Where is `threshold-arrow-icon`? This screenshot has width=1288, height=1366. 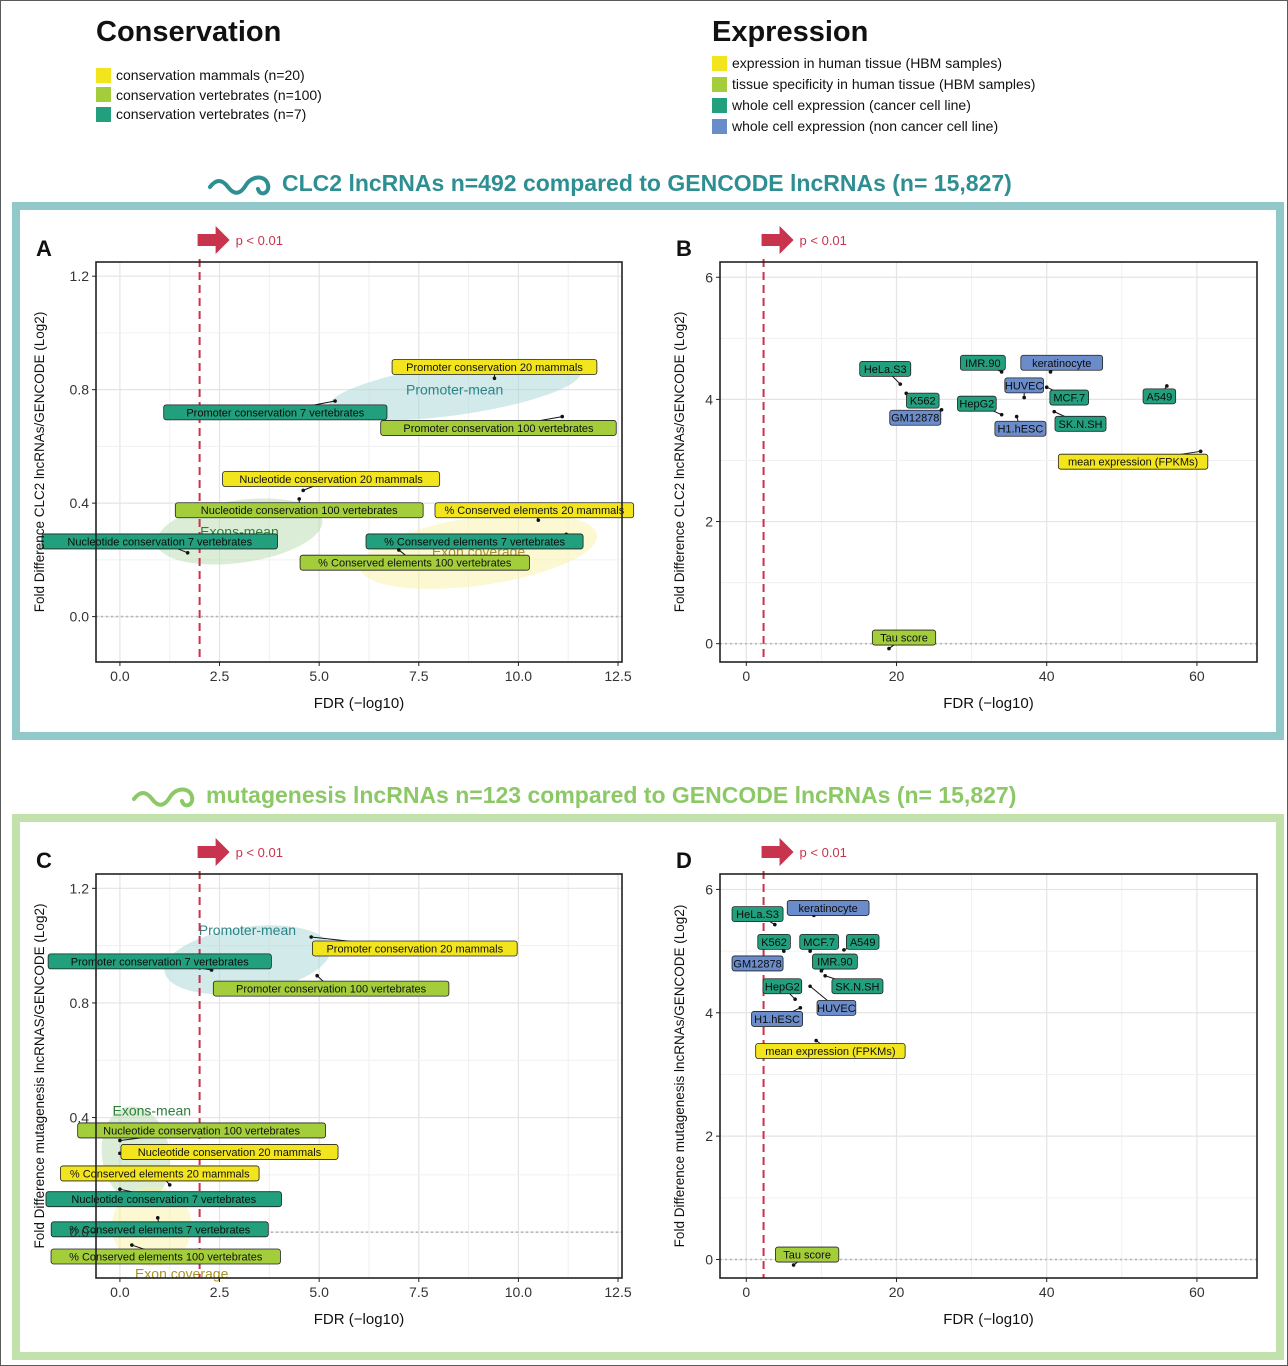 threshold-arrow-icon is located at coordinates (213, 240).